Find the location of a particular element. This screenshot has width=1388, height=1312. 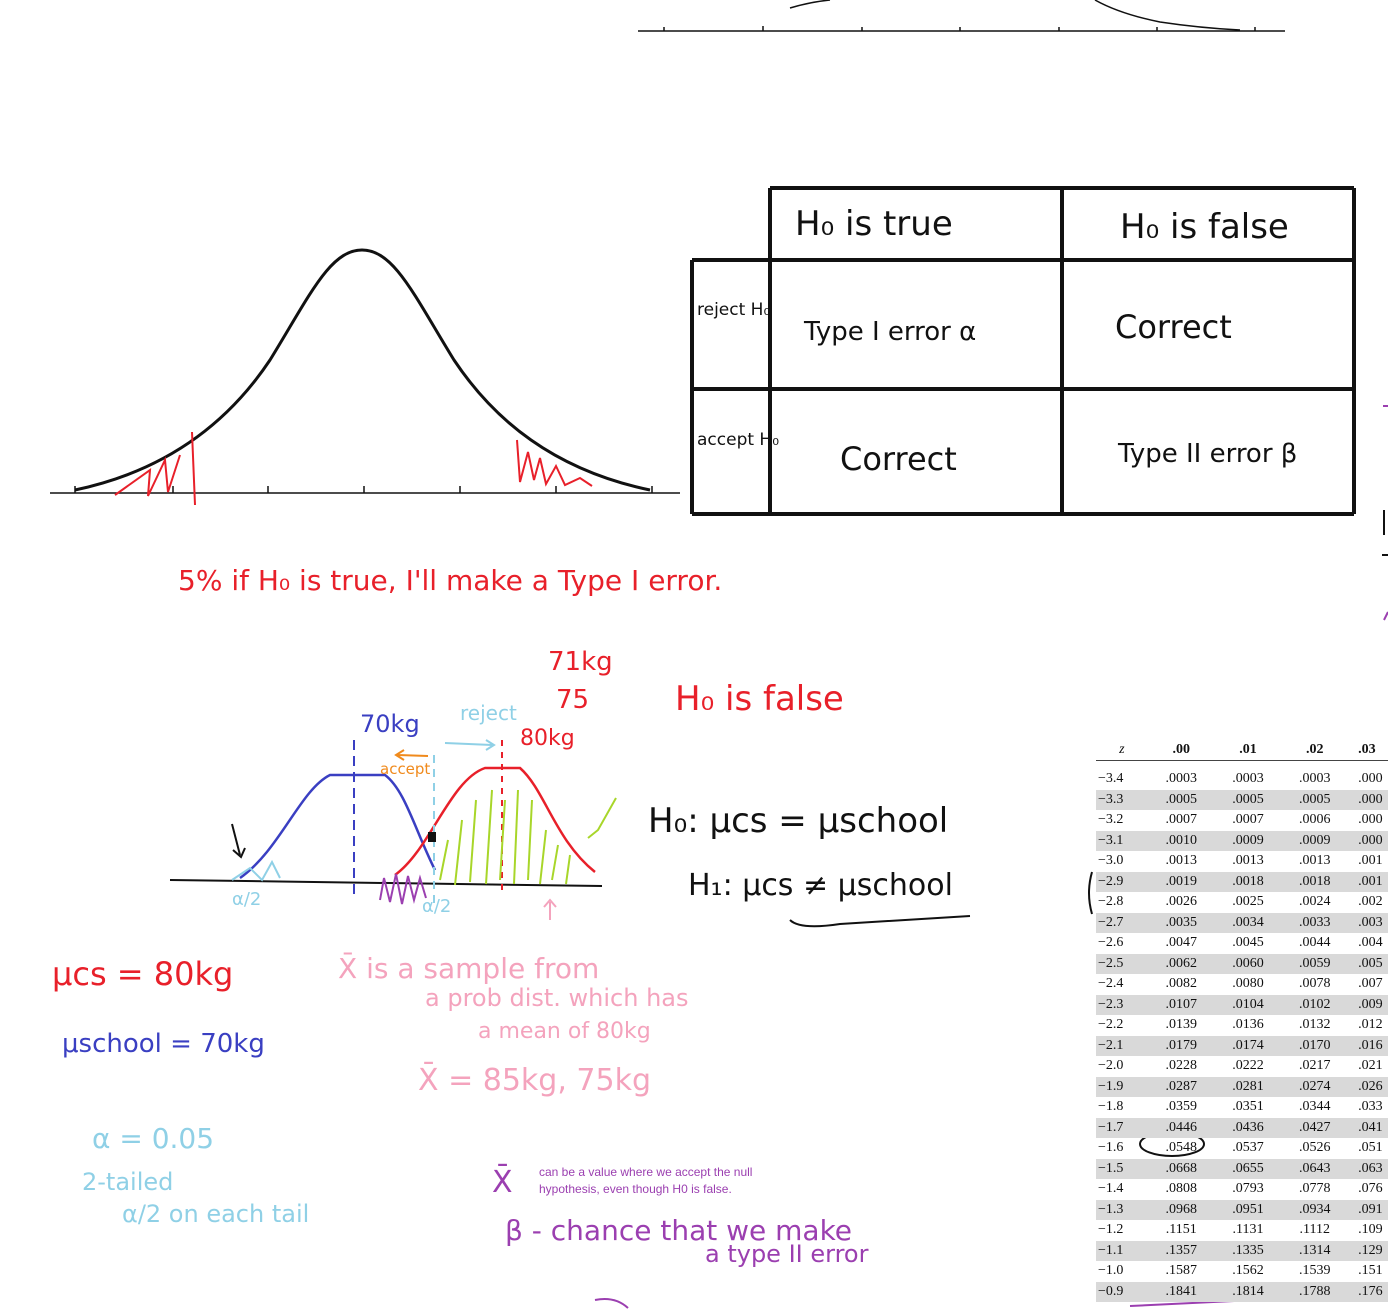

label-reject: reject is located at coordinates (488, 713).